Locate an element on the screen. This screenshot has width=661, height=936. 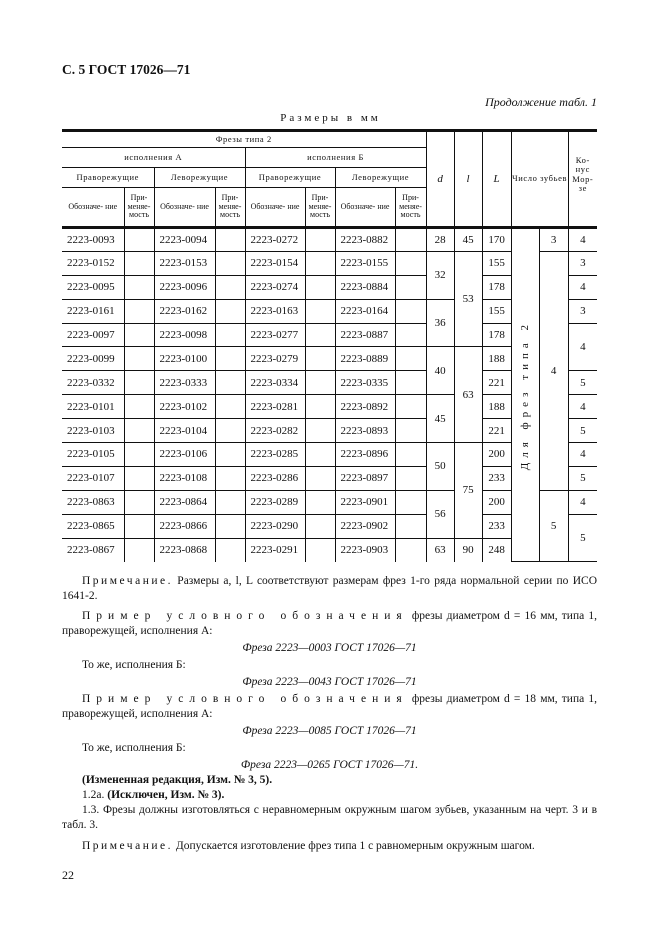
l-value: 75 is located at coordinates (468, 490).